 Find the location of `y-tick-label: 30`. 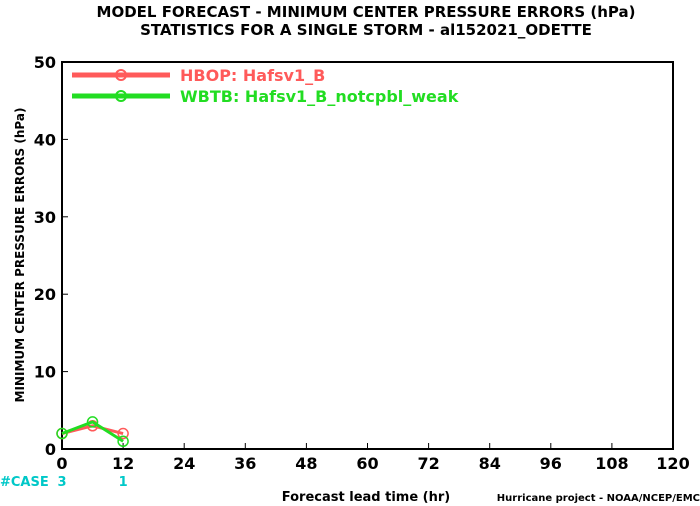

y-tick-label: 30 is located at coordinates (45, 217).